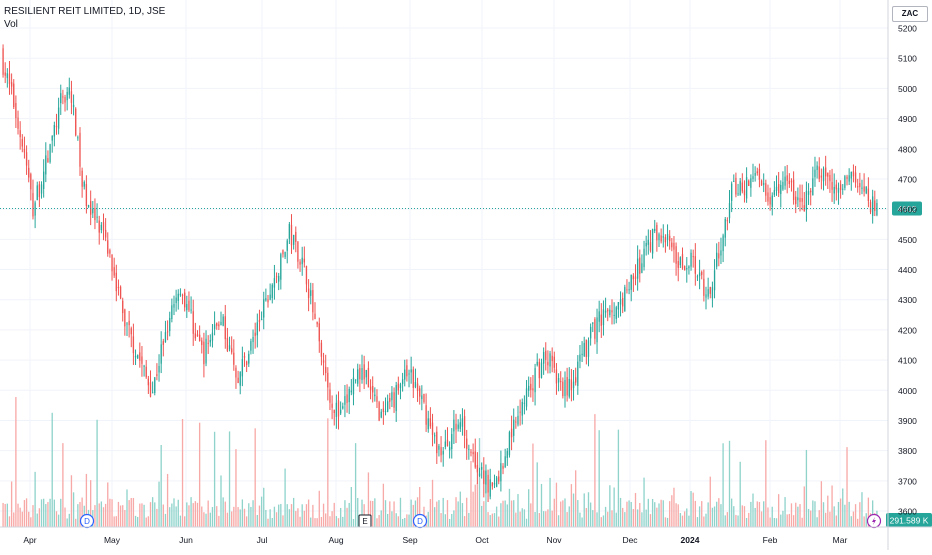 This screenshot has height=555, width=932. I want to click on x-tick-label: Sep, so click(409, 540).